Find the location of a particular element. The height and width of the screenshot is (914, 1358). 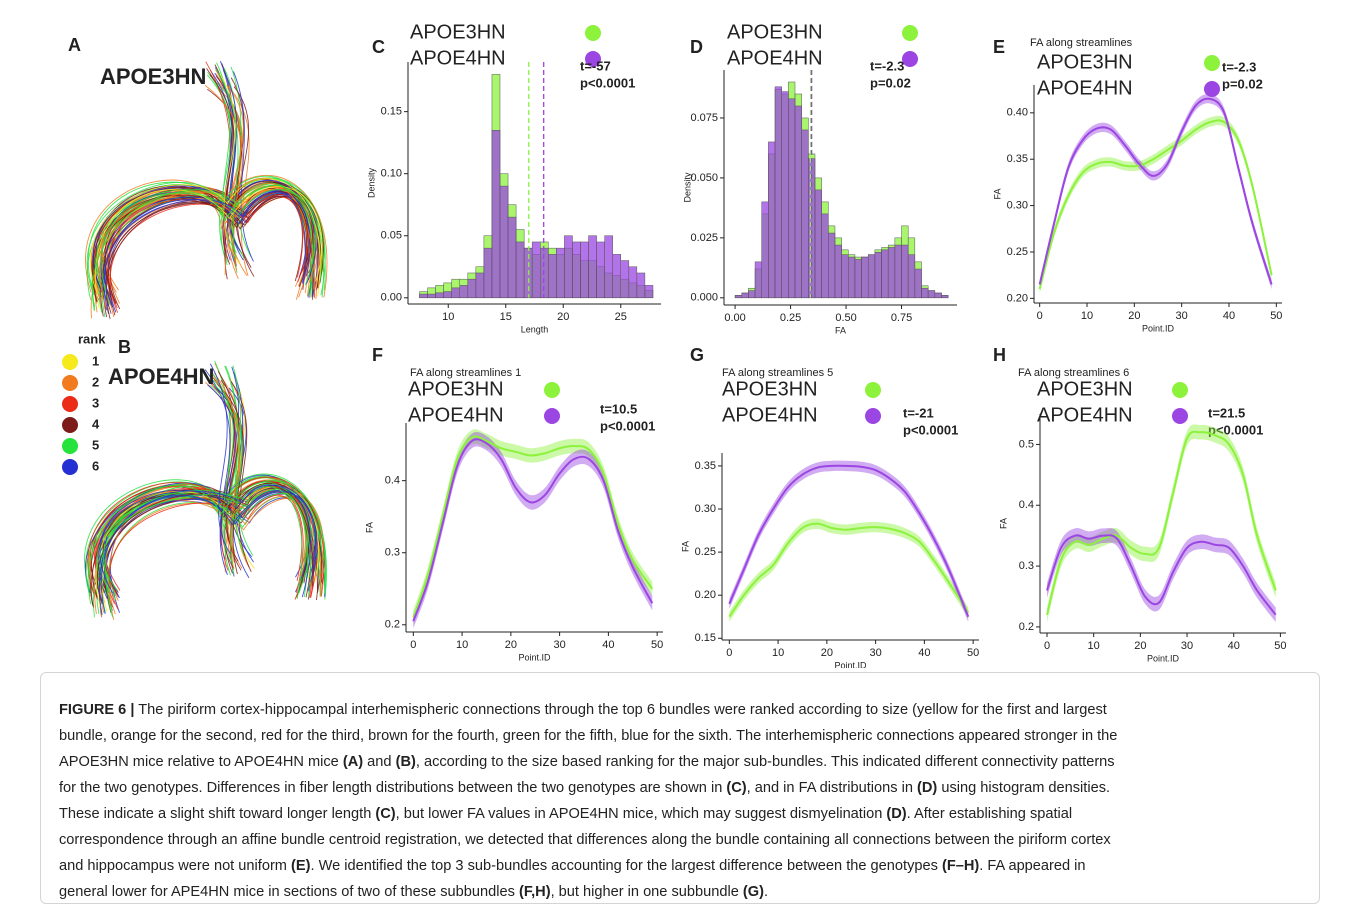

x-tick-label: 10 is located at coordinates (448, 317).